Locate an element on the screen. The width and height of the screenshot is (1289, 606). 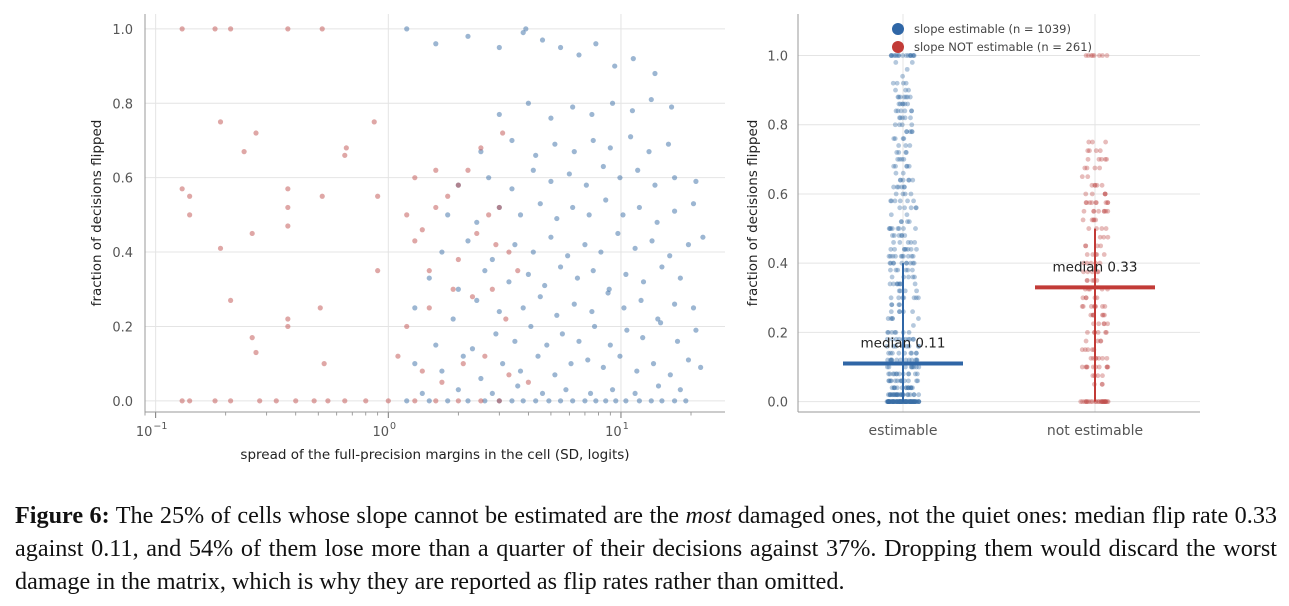
legend-marker-not-estimable is located at coordinates (898, 47).